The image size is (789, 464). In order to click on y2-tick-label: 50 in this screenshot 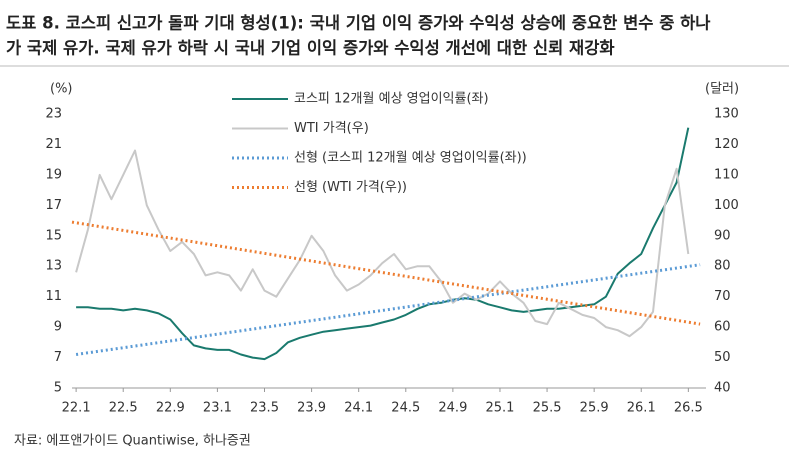, I will do `click(722, 357)`.